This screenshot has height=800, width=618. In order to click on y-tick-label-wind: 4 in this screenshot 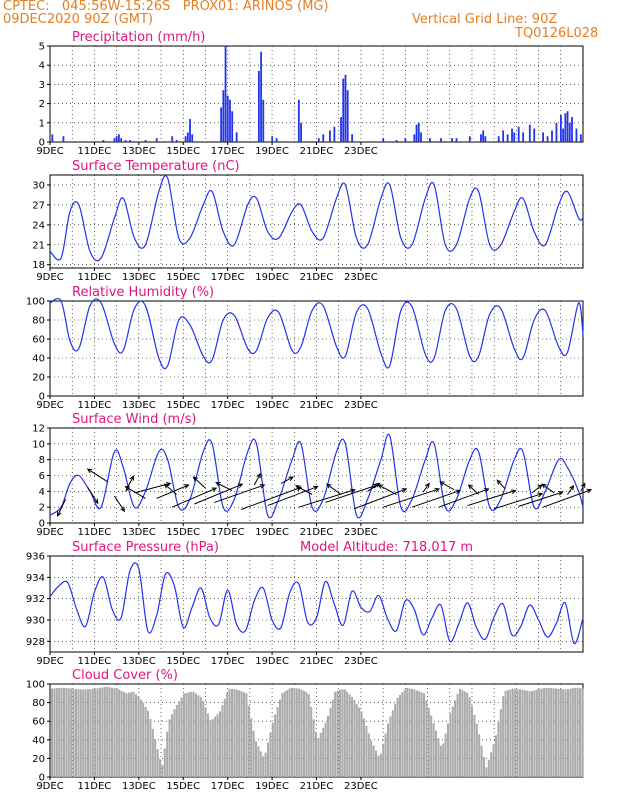, I will do `click(42, 492)`.